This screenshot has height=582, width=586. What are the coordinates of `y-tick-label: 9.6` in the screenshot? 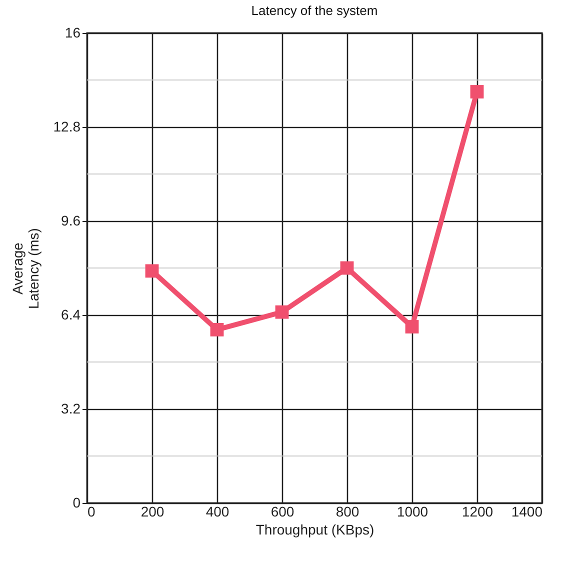 It's located at (71, 220).